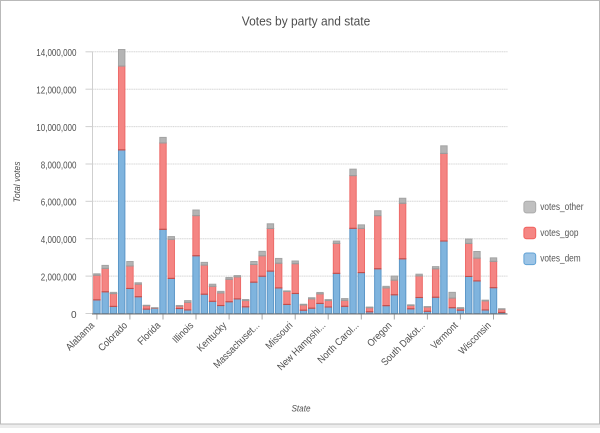 This screenshot has height=433, width=600. Describe the element at coordinates (74, 315) in the screenshot. I see `svg-text: 0` at that location.